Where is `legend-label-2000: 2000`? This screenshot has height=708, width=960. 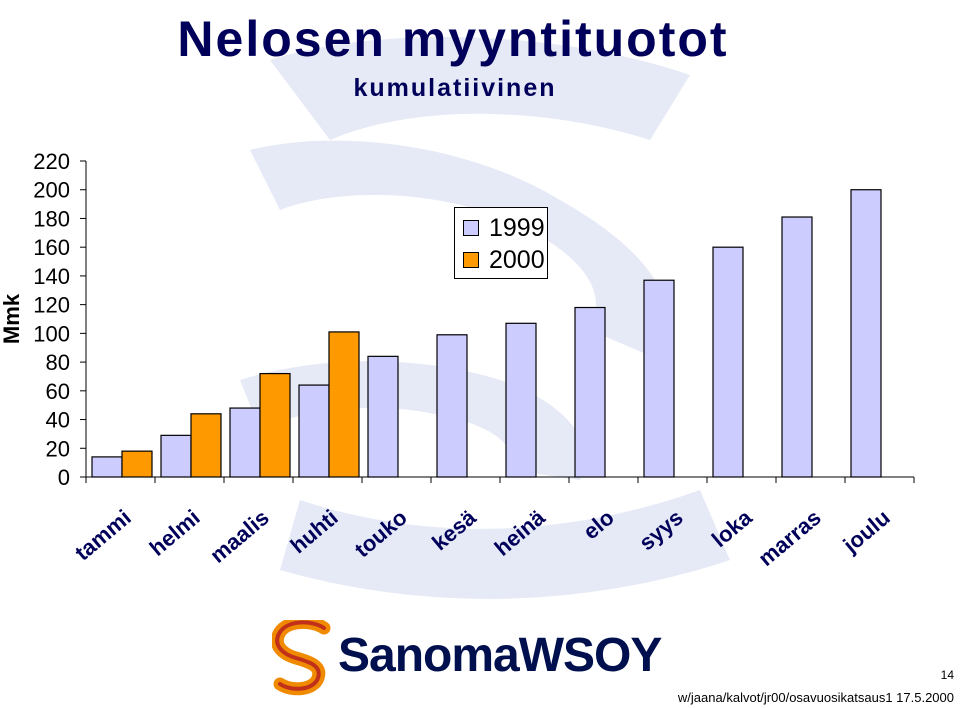
legend-label-2000: 2000 is located at coordinates (517, 259).